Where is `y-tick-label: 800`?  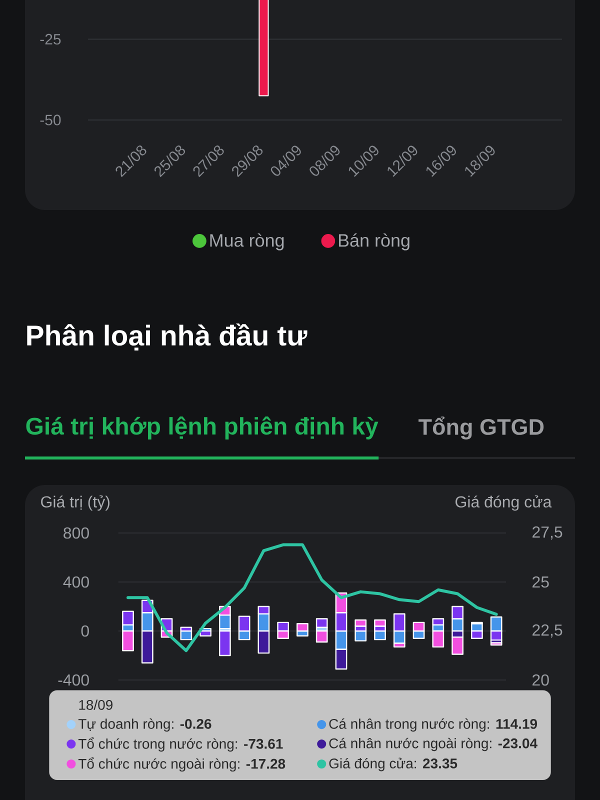 y-tick-label: 800 is located at coordinates (76, 533).